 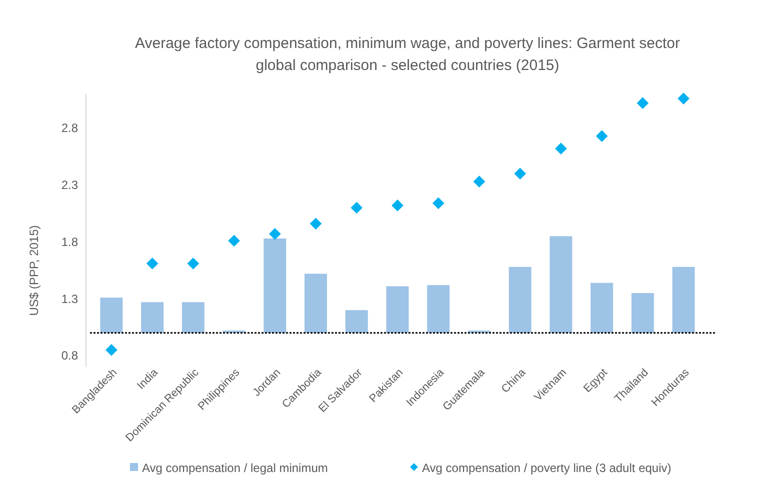 What do you see at coordinates (235, 468) in the screenshot?
I see `legend-label: Avg compensation / legal minimum` at bounding box center [235, 468].